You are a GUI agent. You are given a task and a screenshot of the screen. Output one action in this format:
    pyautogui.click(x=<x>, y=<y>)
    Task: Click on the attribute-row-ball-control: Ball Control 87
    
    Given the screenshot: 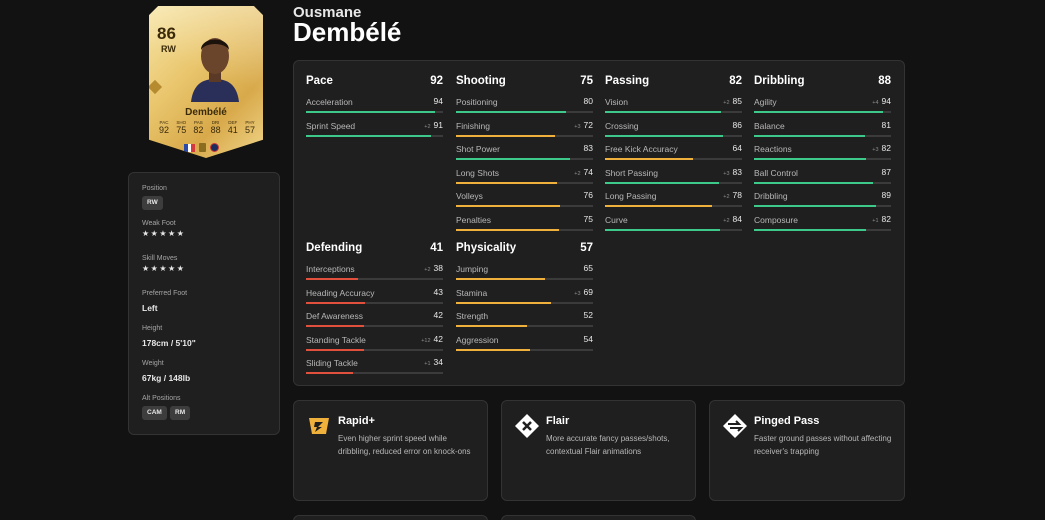 What is the action you would take?
    pyautogui.click(x=822, y=176)
    